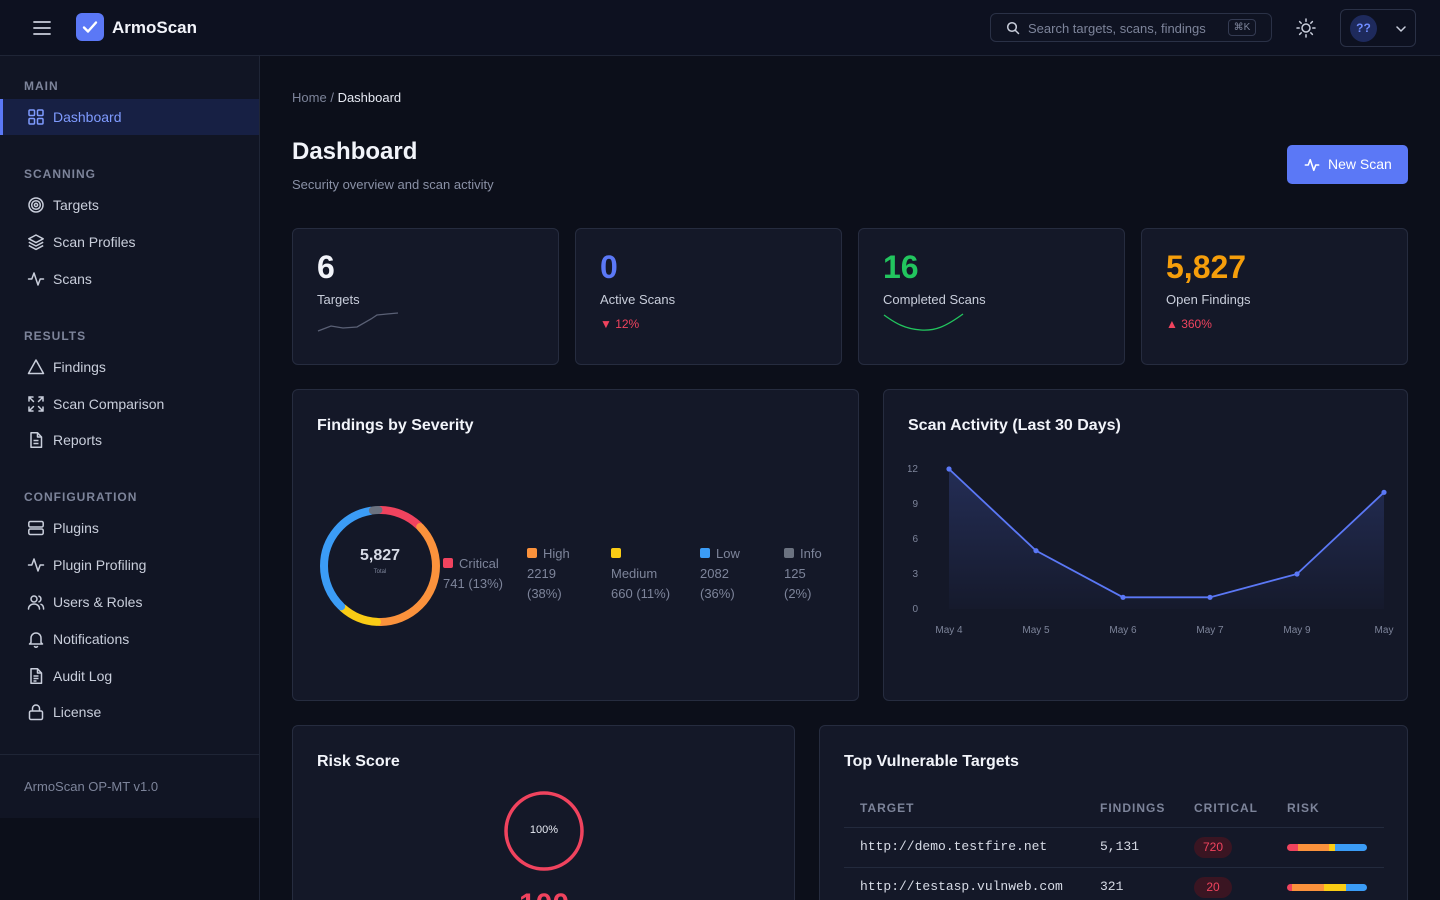 The height and width of the screenshot is (900, 1440). Describe the element at coordinates (798, 593) in the screenshot. I see `legend-pct: (2%)` at that location.